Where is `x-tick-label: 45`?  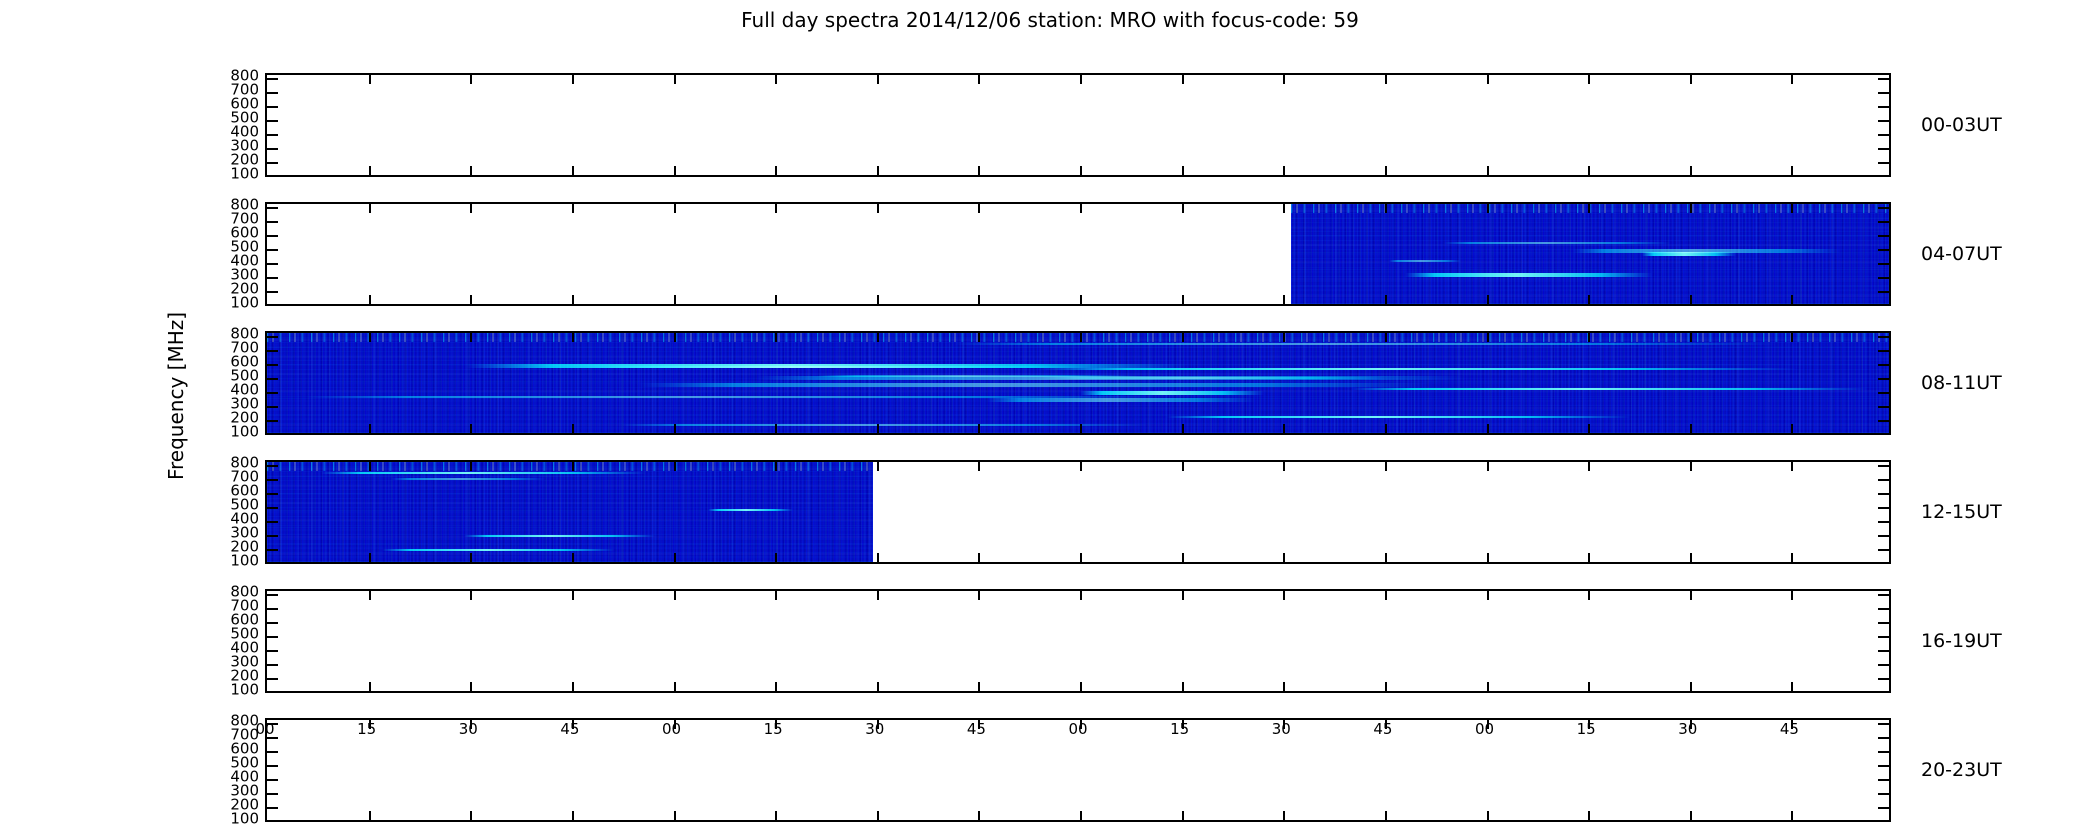 x-tick-label: 45 is located at coordinates (570, 729).